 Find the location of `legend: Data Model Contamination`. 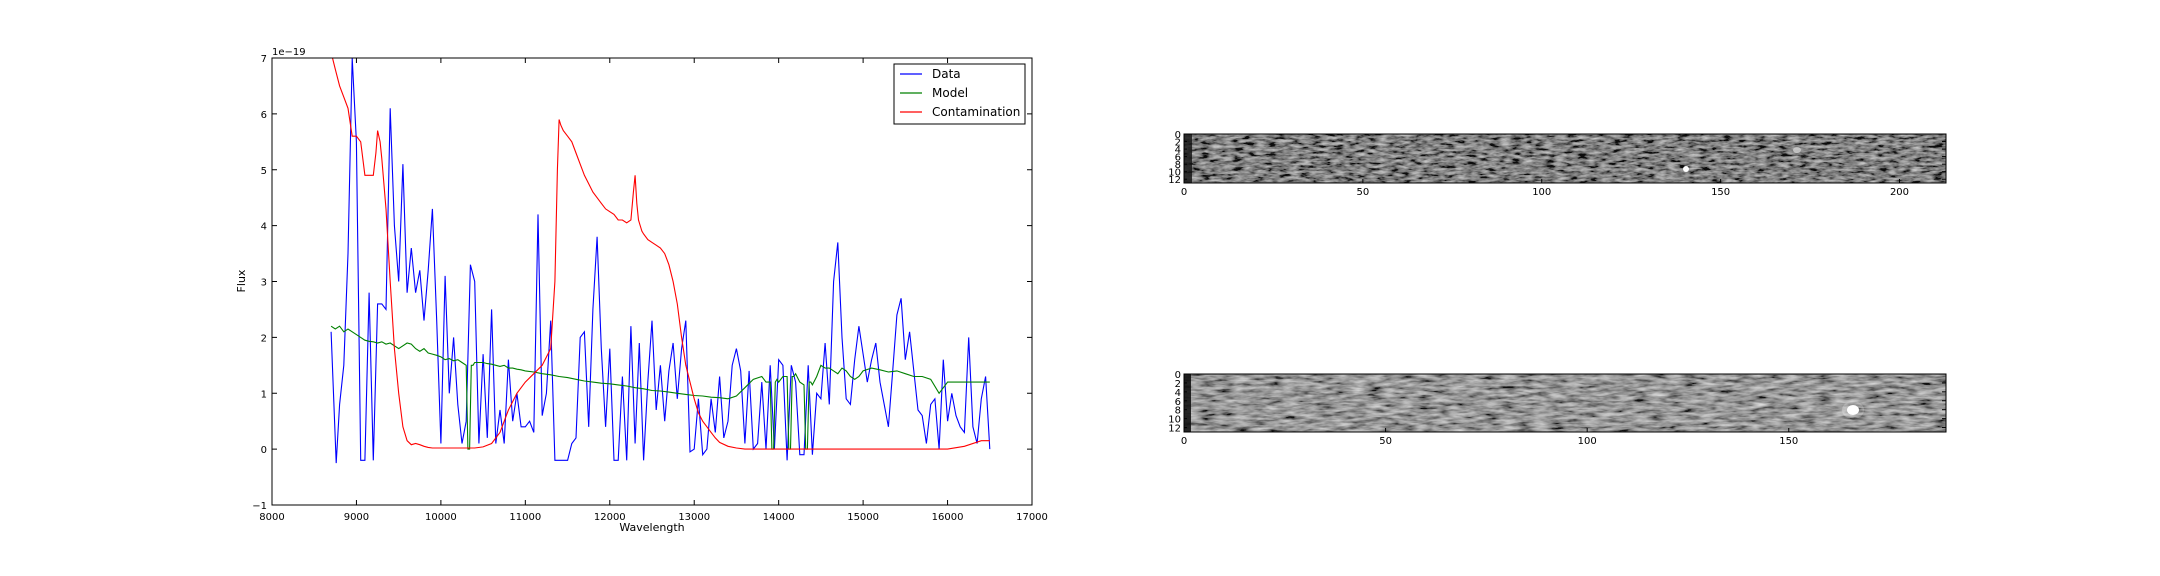

legend: Data Model Contamination is located at coordinates (959, 94).